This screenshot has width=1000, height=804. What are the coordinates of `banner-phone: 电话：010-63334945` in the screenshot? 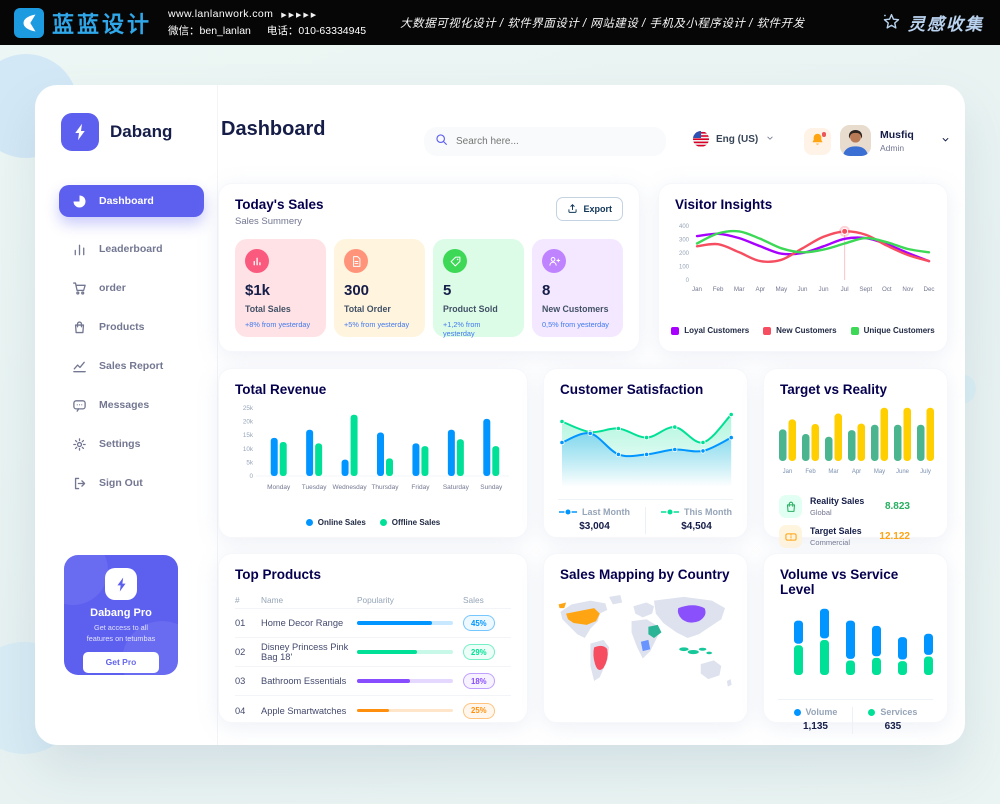 It's located at (316, 30).